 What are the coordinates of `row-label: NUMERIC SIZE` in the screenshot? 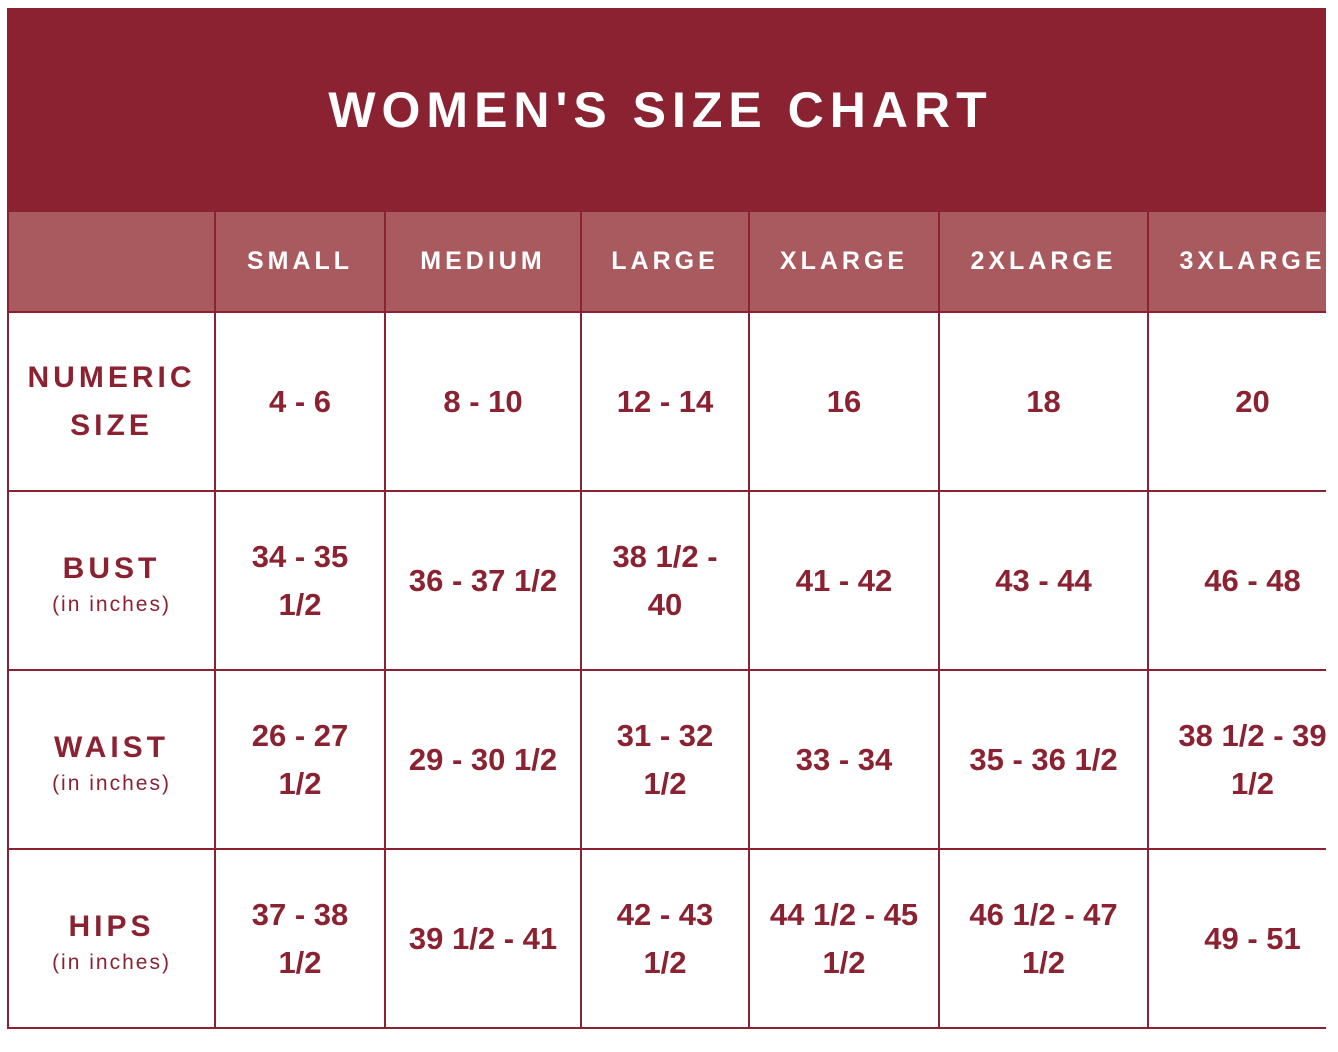 It's located at (111, 401).